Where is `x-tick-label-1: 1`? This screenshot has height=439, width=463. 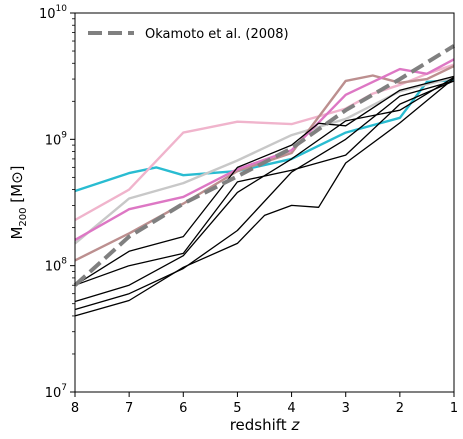 x-tick-label-1: 1 is located at coordinates (454, 408).